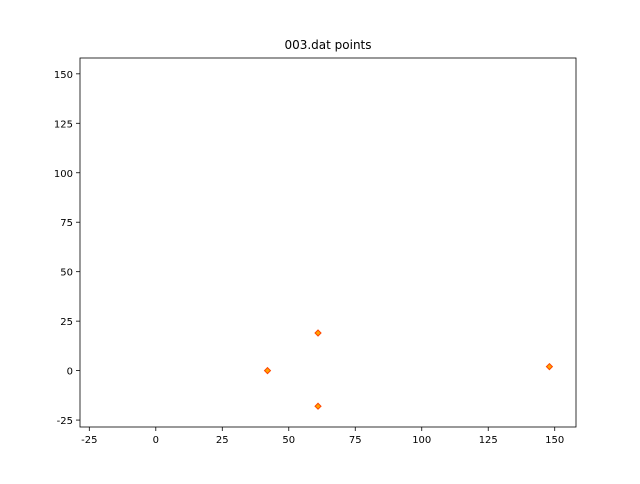  Describe the element at coordinates (355, 440) in the screenshot. I see `x-tick-label-4: 75` at that location.